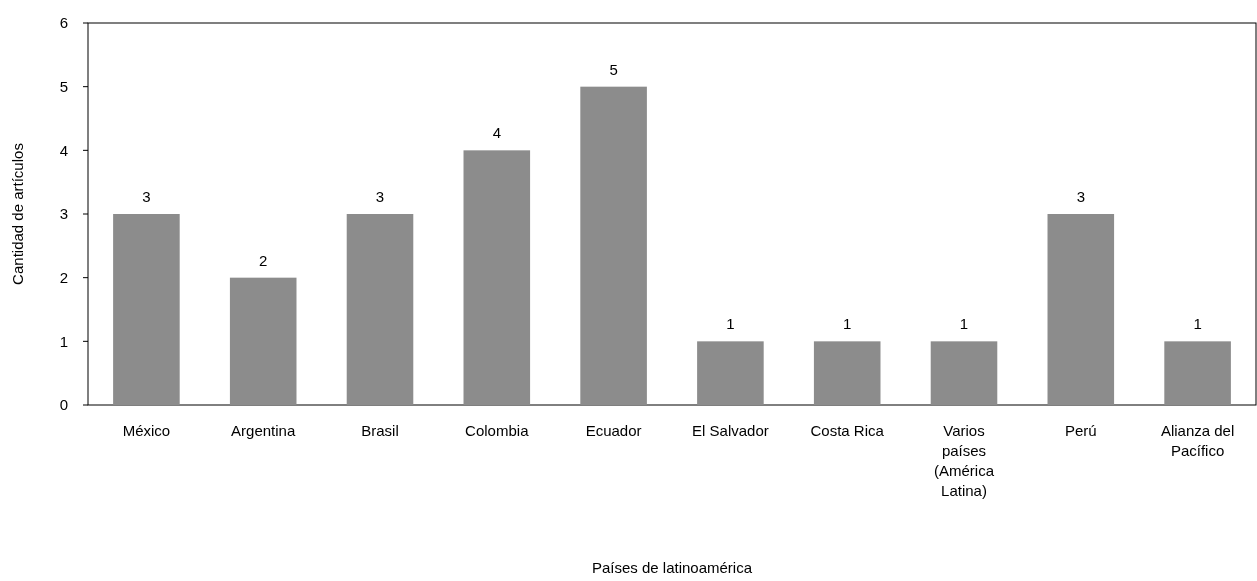 This screenshot has width=1257, height=581. Describe the element at coordinates (63, 150) in the screenshot. I see `y-tick-label: 4` at that location.